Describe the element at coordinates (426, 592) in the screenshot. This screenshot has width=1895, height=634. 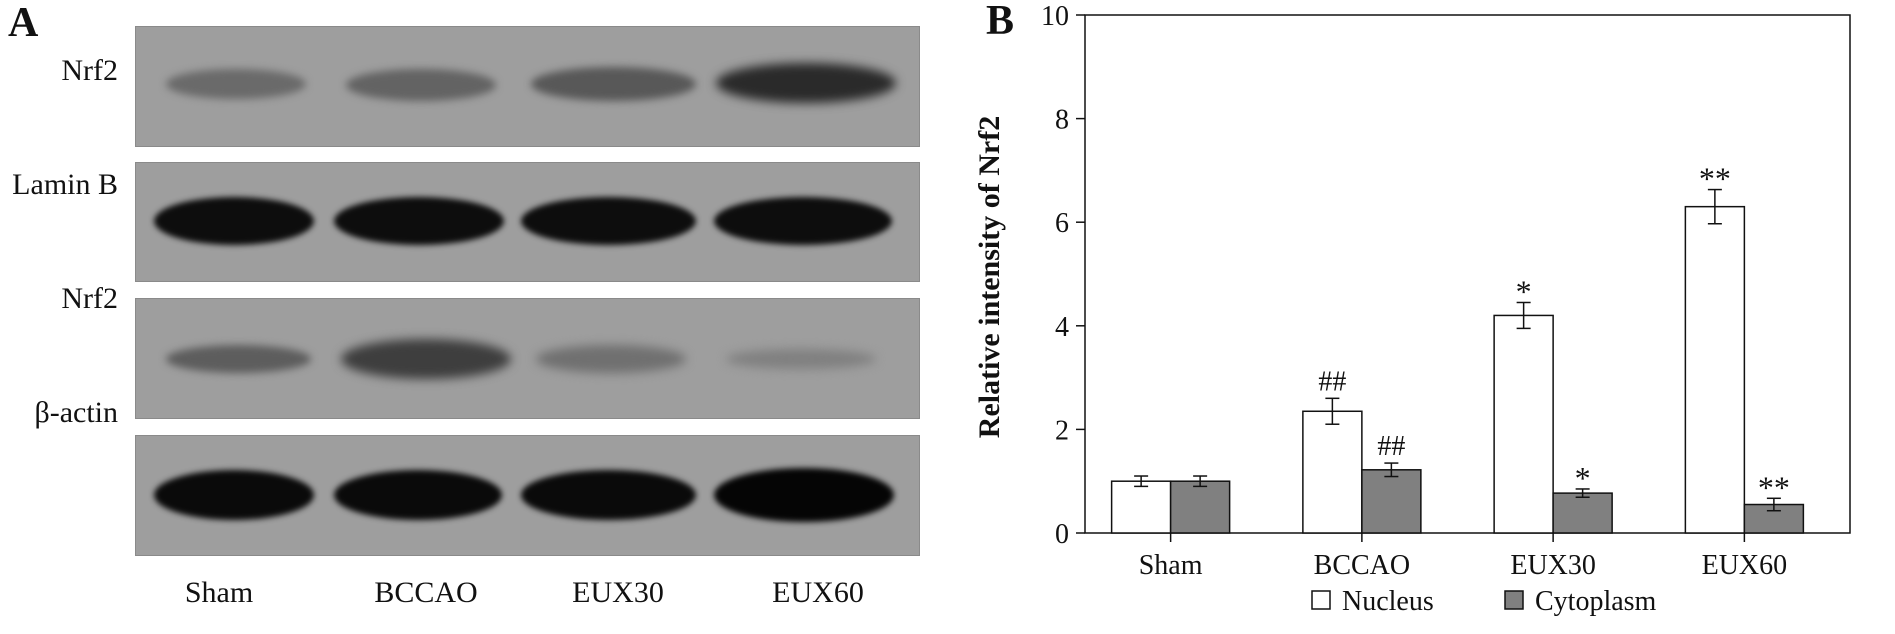
I see `lane-label-bccao: BCCAO` at that location.